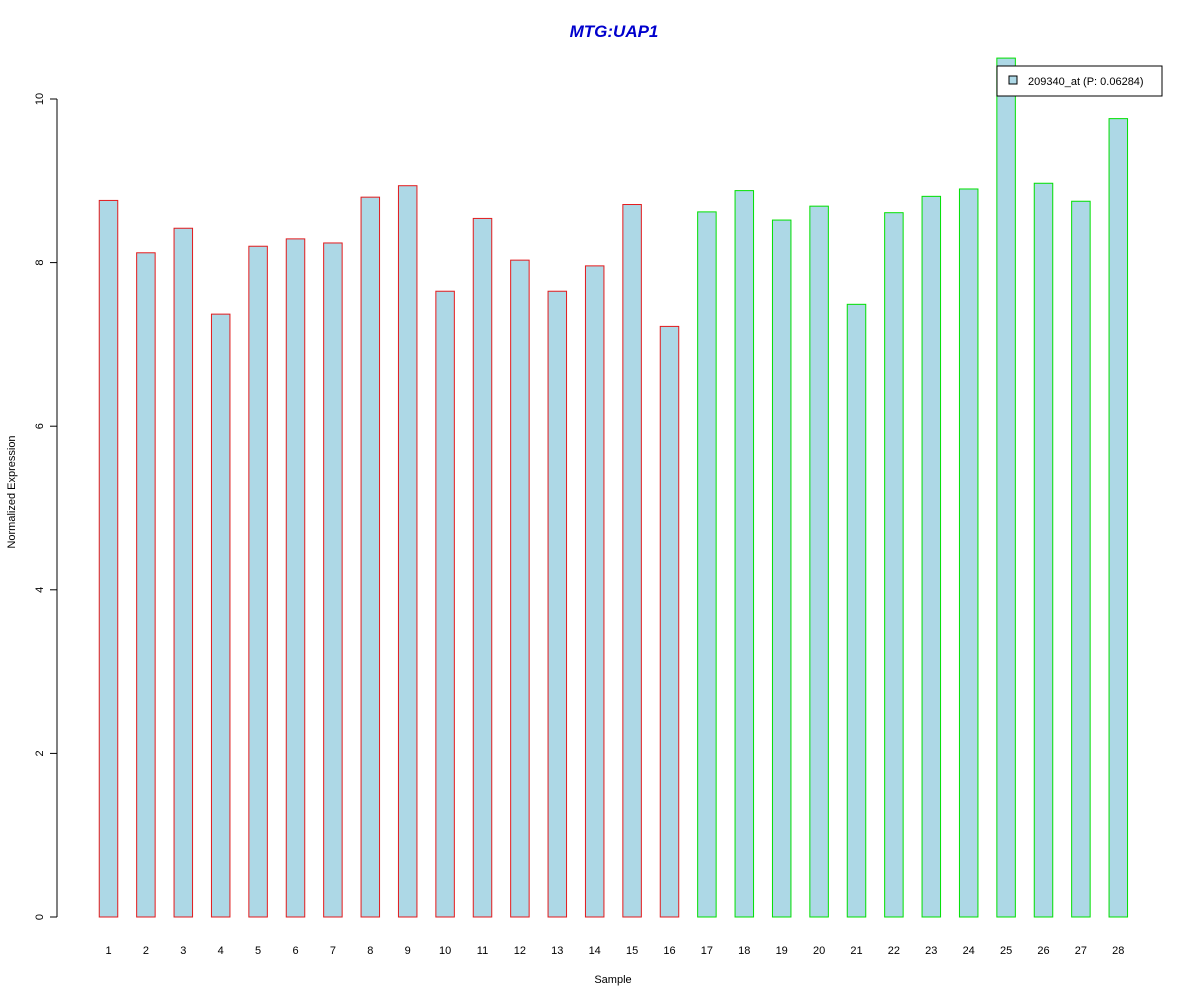 The width and height of the screenshot is (1200, 1000). What do you see at coordinates (40, 99) in the screenshot?
I see `y-tick-label: 10` at bounding box center [40, 99].